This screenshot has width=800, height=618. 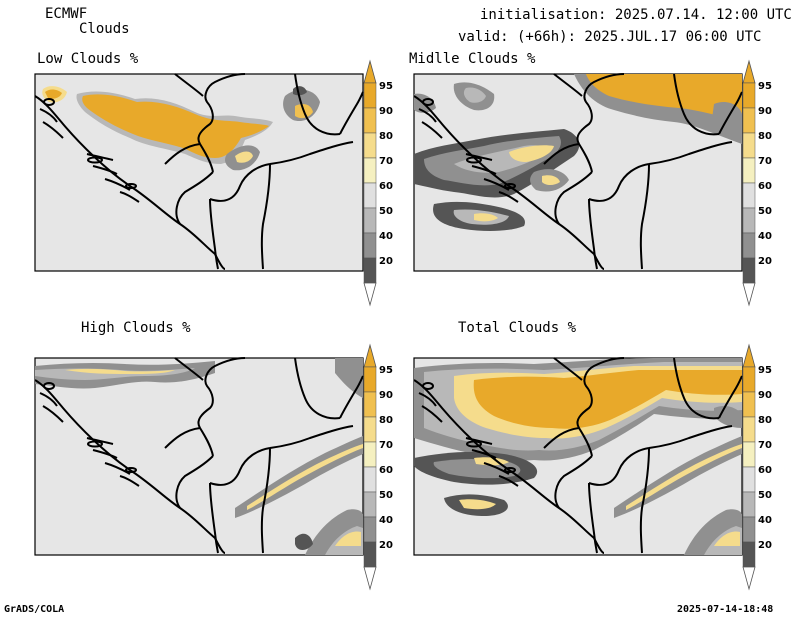 What do you see at coordinates (757, 183) in the screenshot?
I see `colorbar-middle: 95 90 80 70 60 50 40 20` at bounding box center [757, 183].